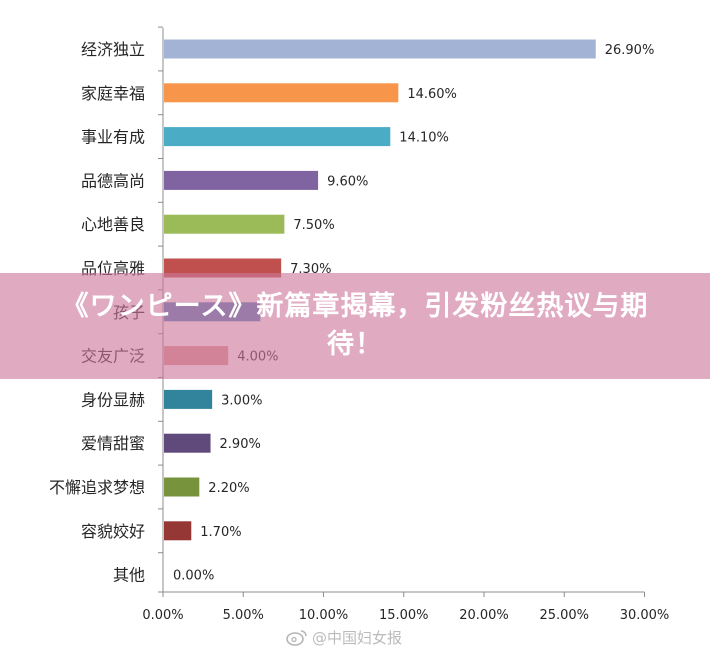  Describe the element at coordinates (113, 137) in the screenshot. I see `category-label: 事业有成` at that location.